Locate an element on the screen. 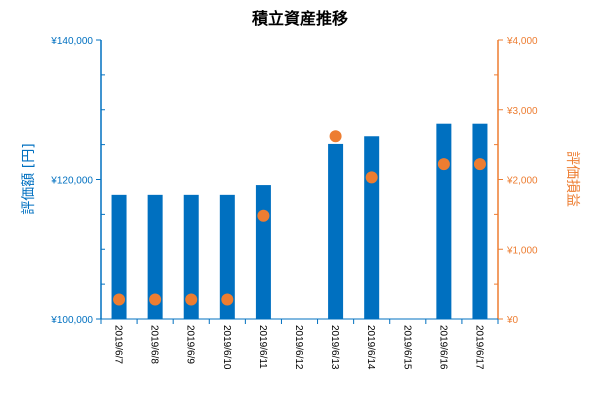  y2-tick-label-0: ¥0 is located at coordinates (512, 320).